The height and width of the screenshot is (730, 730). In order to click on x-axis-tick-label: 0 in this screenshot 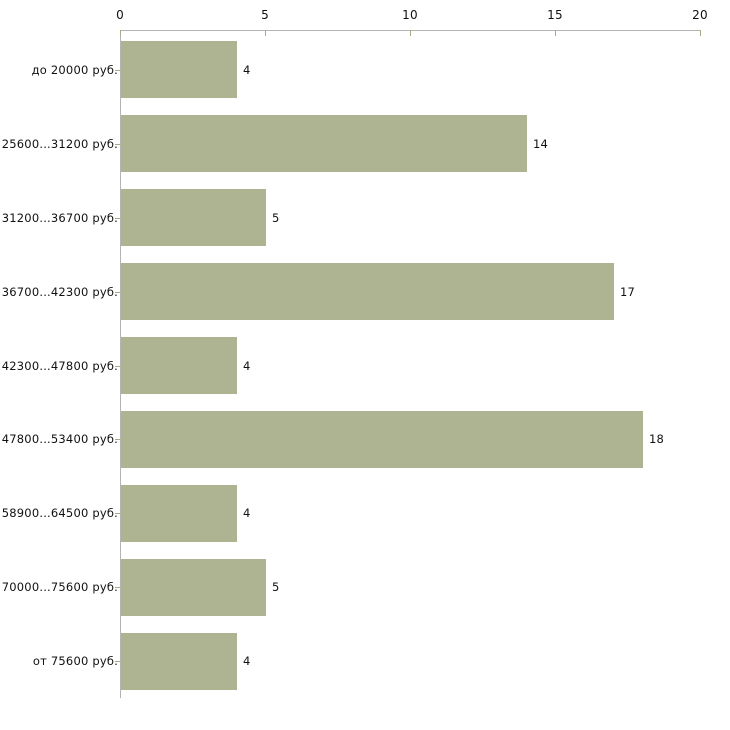, I will do `click(120, 15)`.